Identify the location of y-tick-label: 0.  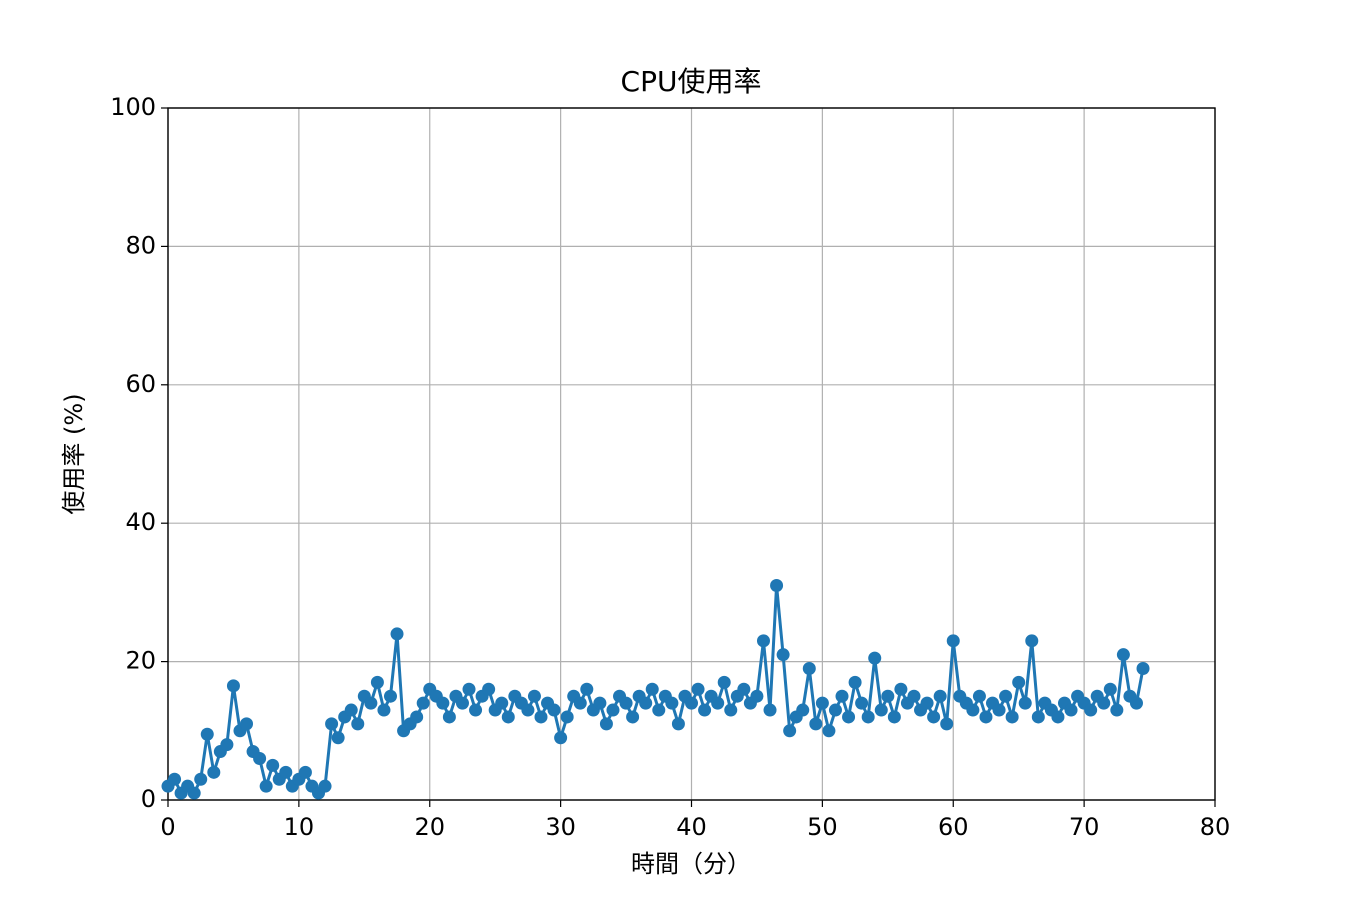
(148, 799).